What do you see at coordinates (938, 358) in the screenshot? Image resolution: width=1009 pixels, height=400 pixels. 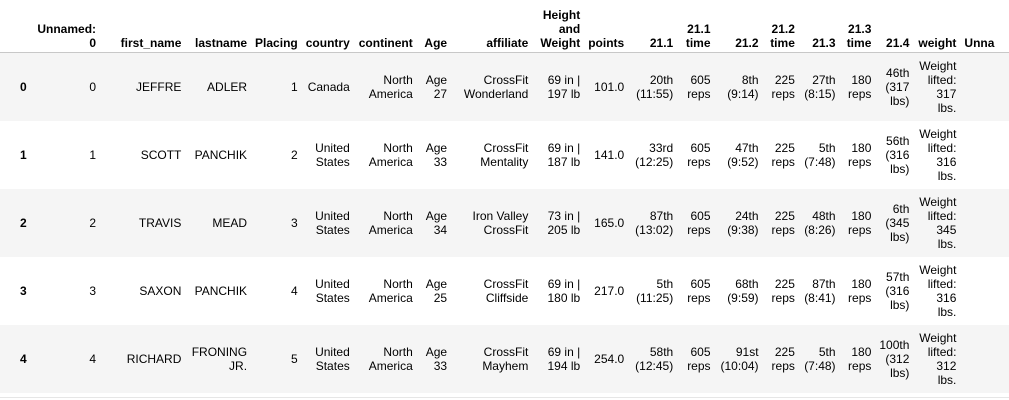 I see `table-cell: Weight lifted: 312 lbs.` at bounding box center [938, 358].